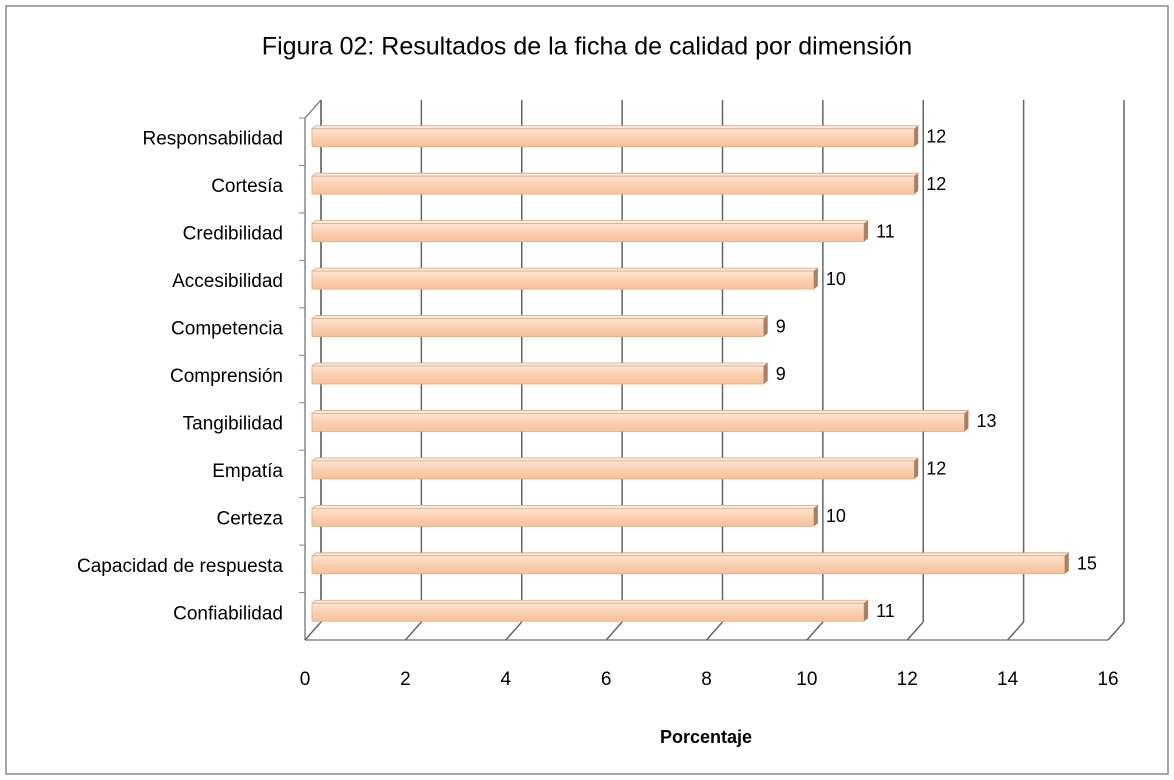 Image resolution: width=1174 pixels, height=780 pixels. What do you see at coordinates (233, 234) in the screenshot?
I see `y-tick-label: Credibilidad` at bounding box center [233, 234].